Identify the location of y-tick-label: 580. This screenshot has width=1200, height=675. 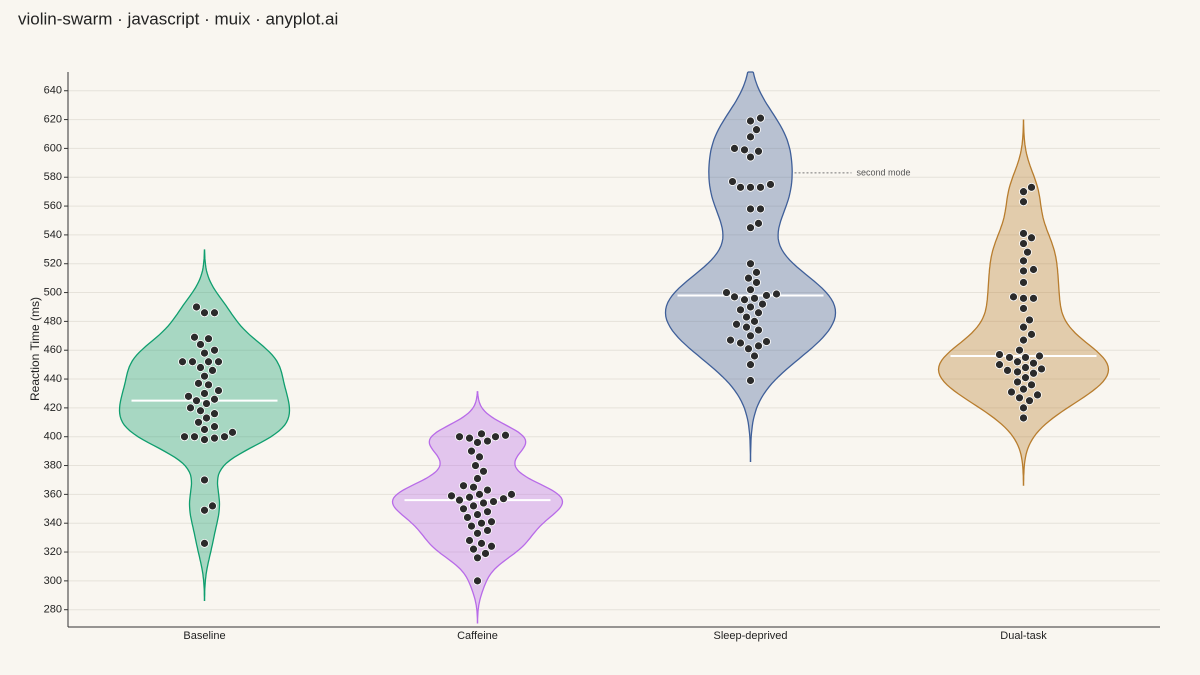
(53, 177).